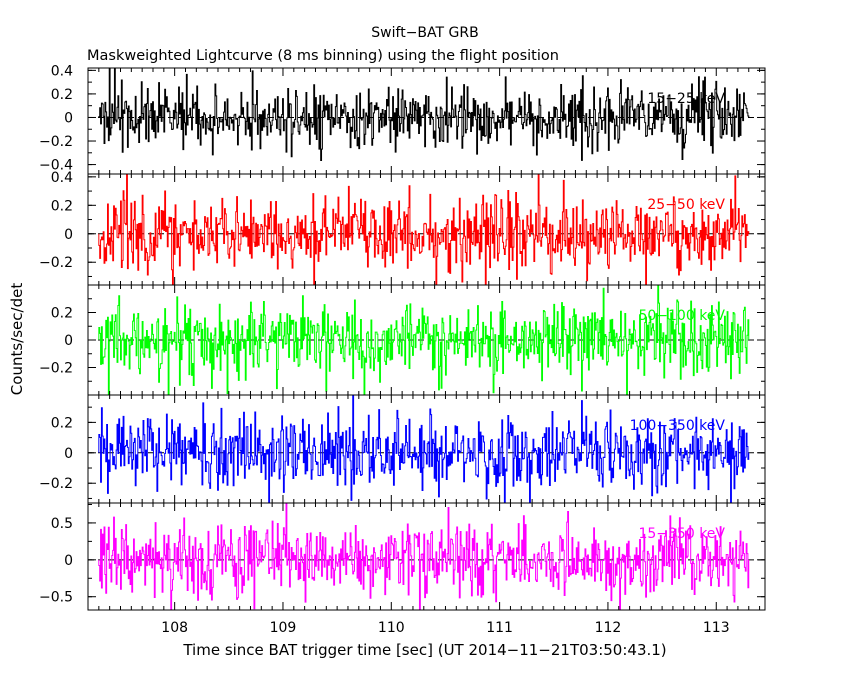 The image size is (850, 680). I want to click on energy-band-label: 25−50 keV, so click(686, 205).